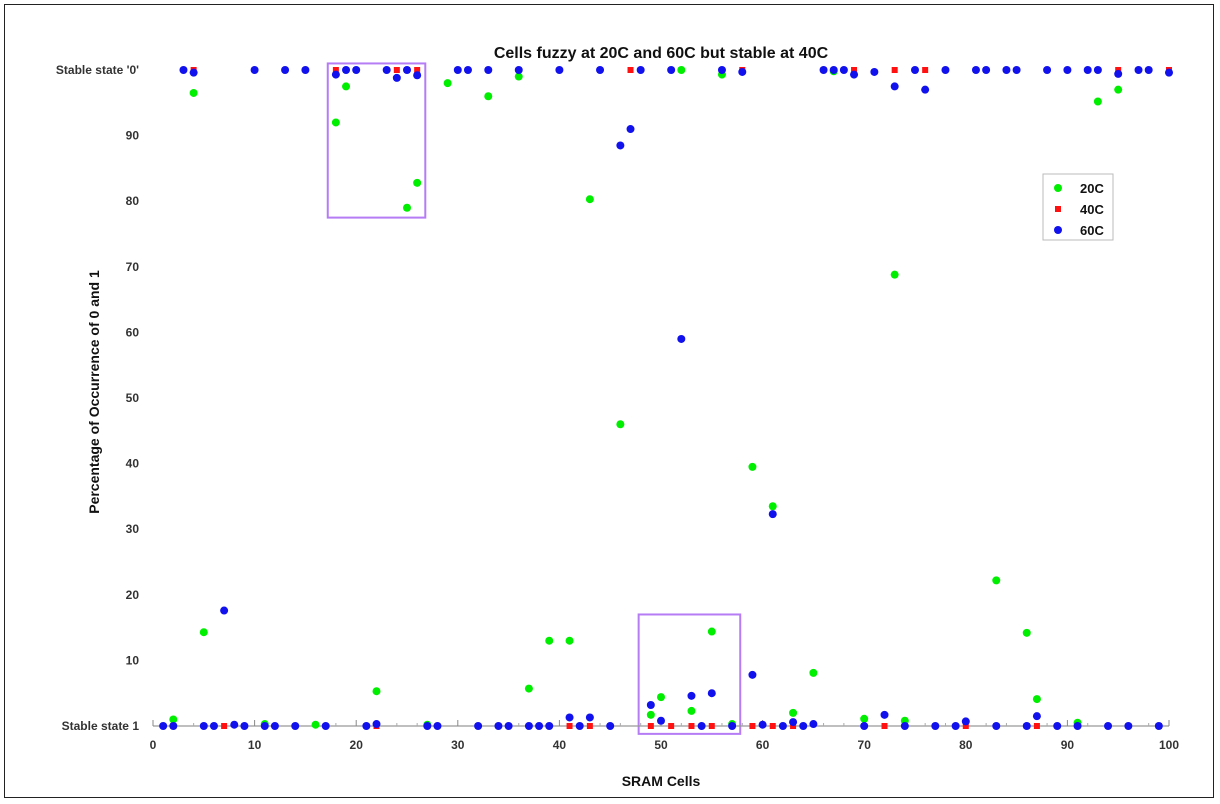 This screenshot has height=804, width=1220. What do you see at coordinates (101, 726) in the screenshot?
I see `y-tick-label: Stable state 1` at bounding box center [101, 726].